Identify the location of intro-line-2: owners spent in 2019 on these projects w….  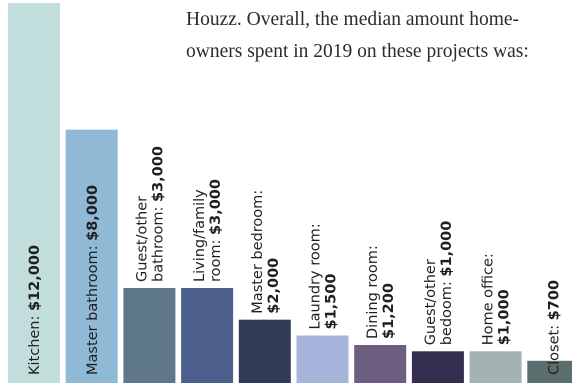
(357, 51).